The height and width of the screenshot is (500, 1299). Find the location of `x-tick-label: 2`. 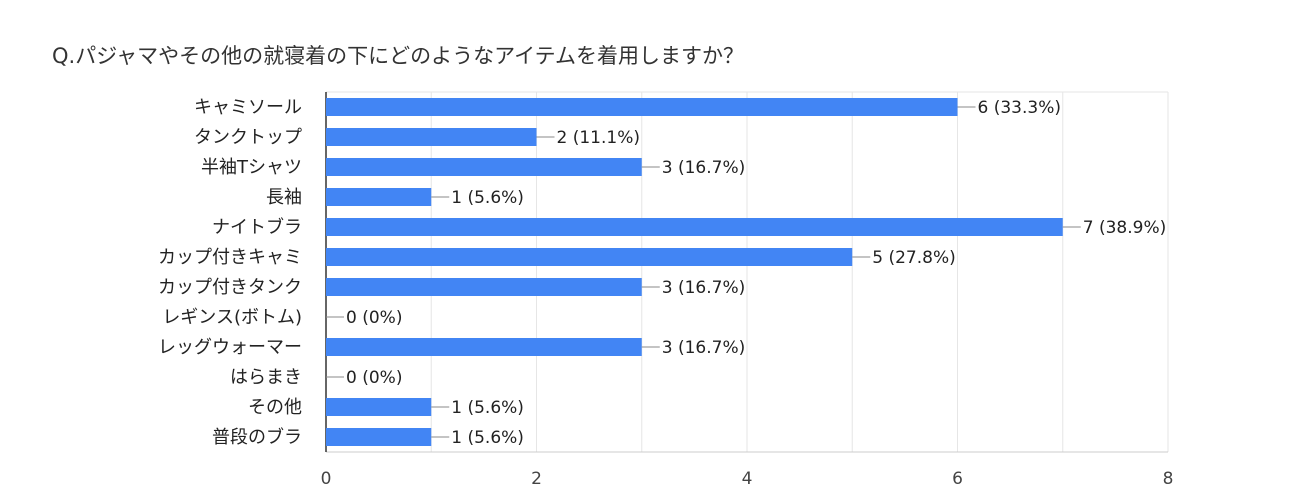

x-tick-label: 2 is located at coordinates (536, 479).